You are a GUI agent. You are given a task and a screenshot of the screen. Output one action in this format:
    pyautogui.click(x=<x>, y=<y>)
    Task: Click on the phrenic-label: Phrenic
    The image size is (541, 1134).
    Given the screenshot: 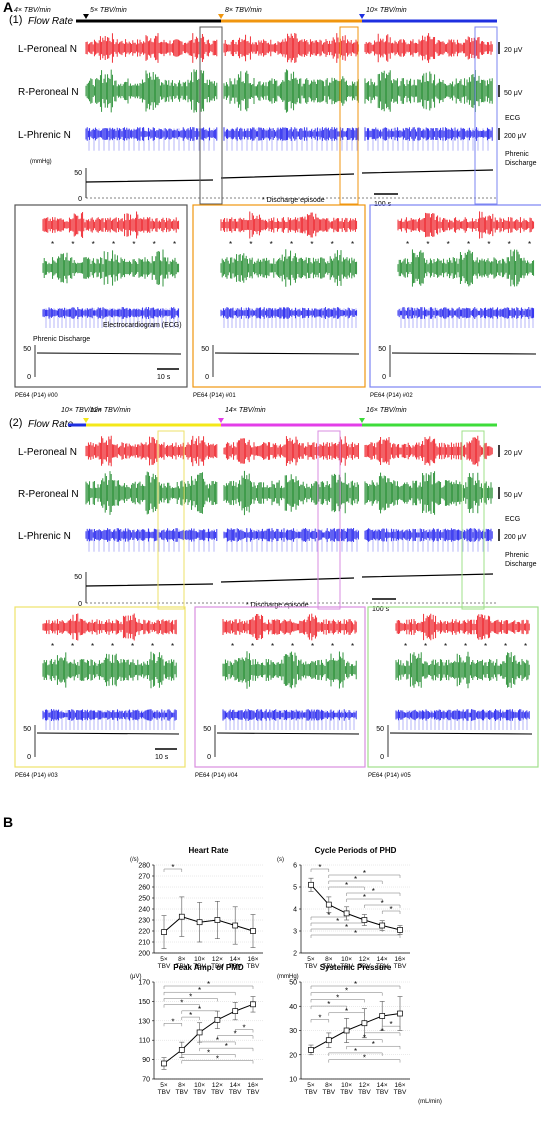 What is the action you would take?
    pyautogui.click(x=517, y=555)
    